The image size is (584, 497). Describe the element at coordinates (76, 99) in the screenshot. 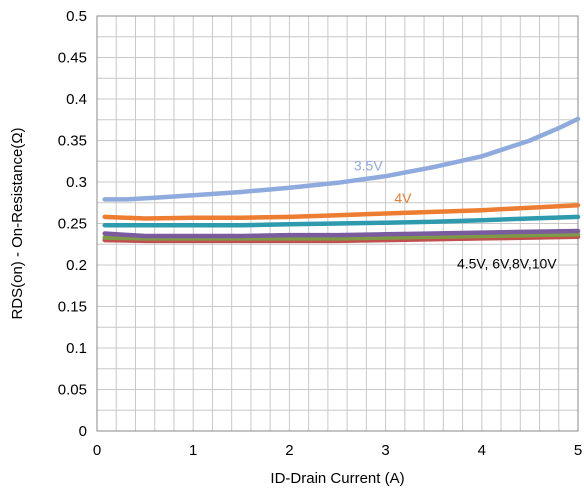

I see `y-tick-label: 0.4` at that location.